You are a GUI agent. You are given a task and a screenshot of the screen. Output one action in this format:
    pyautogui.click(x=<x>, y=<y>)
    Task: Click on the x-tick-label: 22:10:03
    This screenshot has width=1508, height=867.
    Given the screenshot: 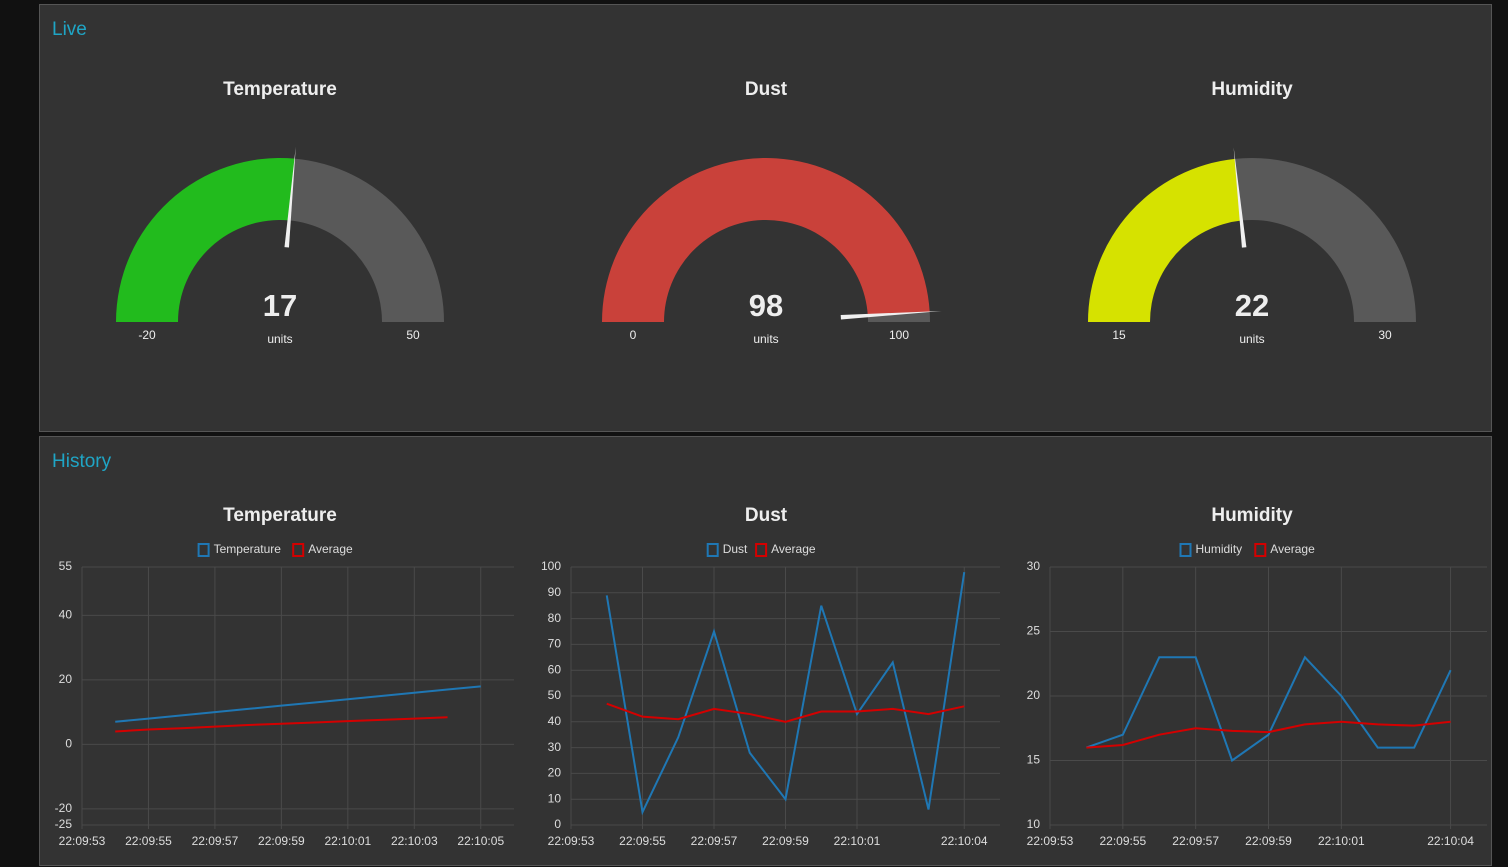 What is the action you would take?
    pyautogui.click(x=414, y=841)
    